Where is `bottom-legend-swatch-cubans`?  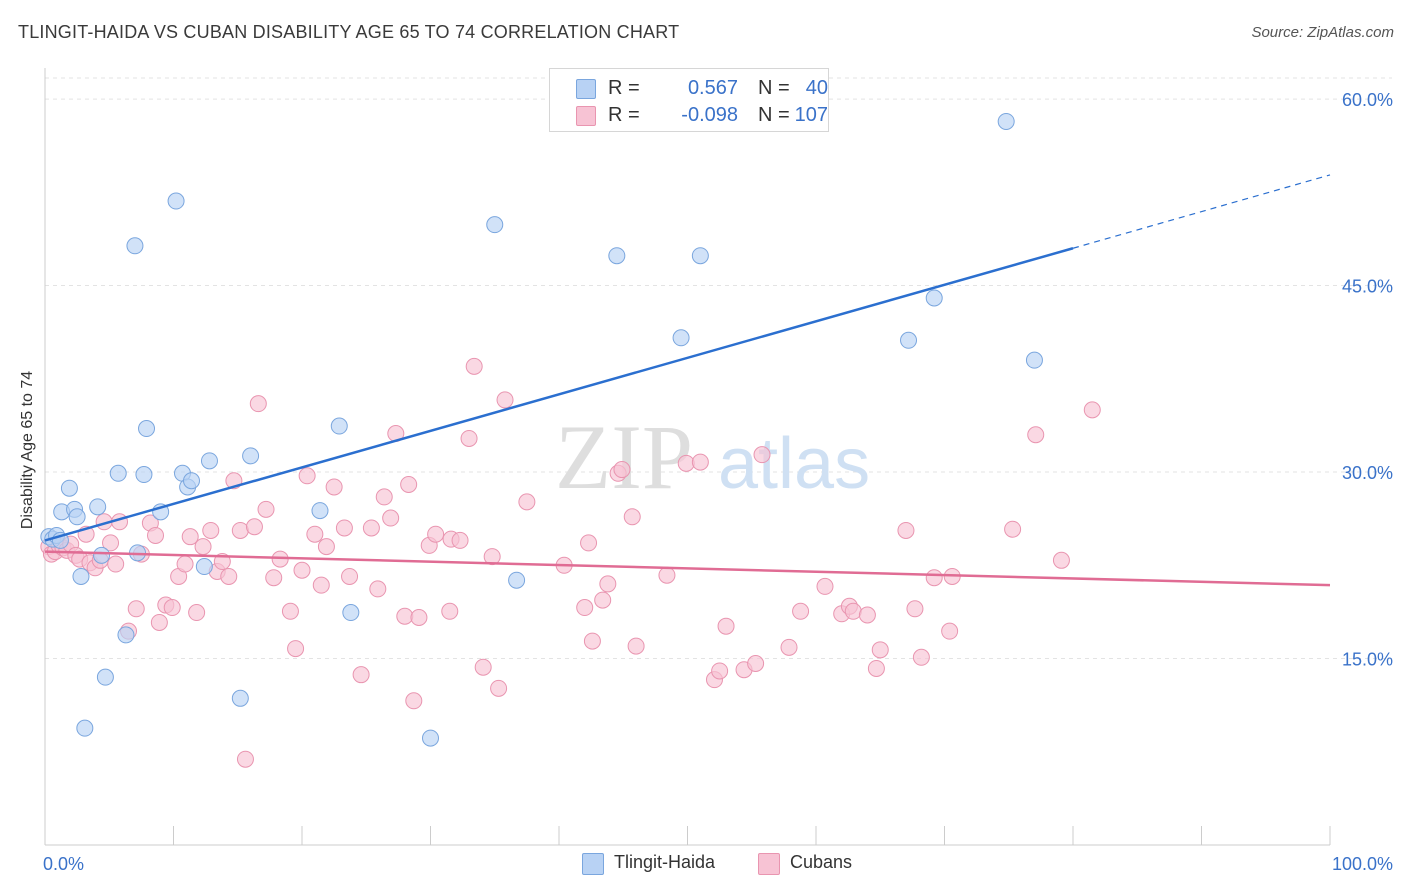 bottom-legend-swatch-cubans is located at coordinates (769, 864).